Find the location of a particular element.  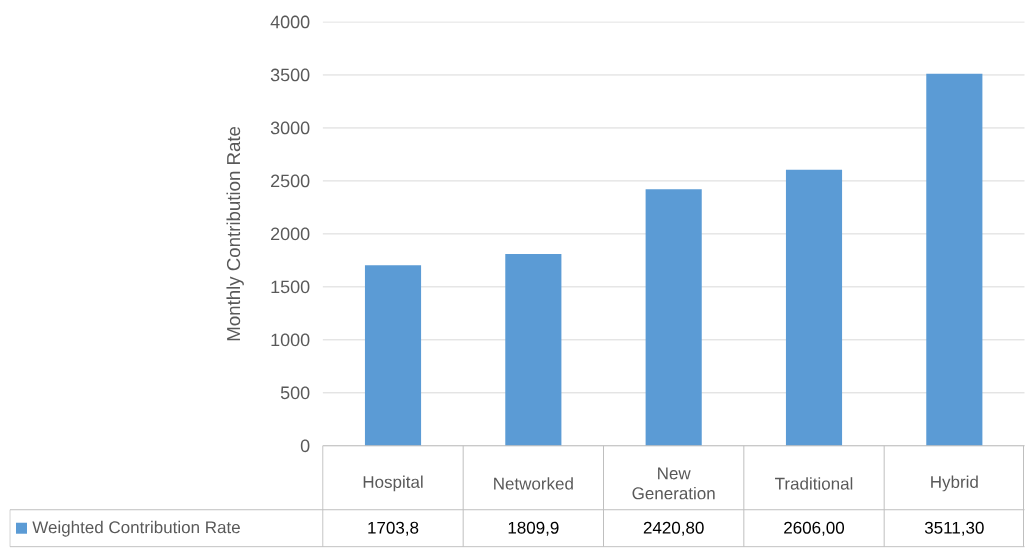

x-tick-label: New Generation is located at coordinates (673, 483).